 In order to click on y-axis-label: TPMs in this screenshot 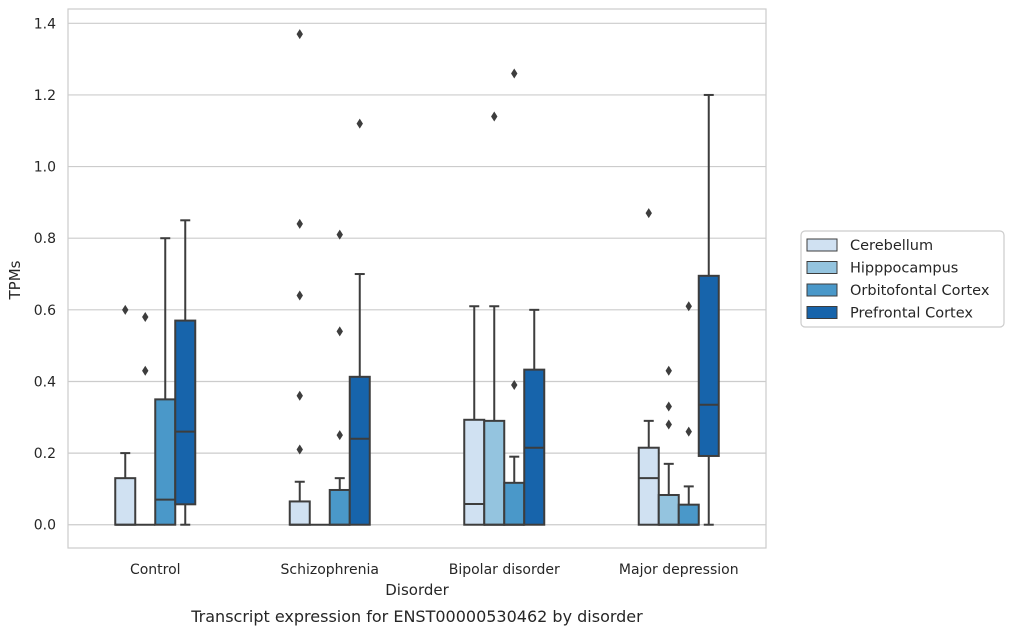, I will do `click(15, 280)`.